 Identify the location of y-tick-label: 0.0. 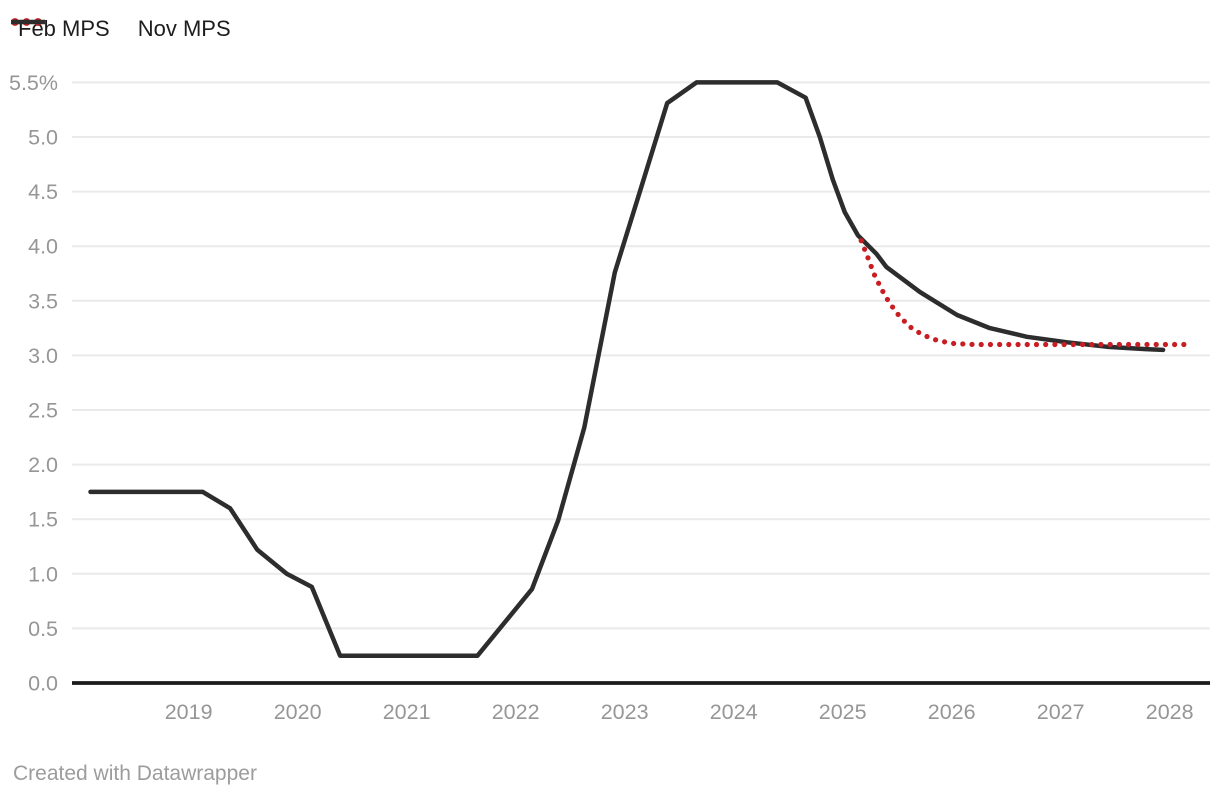
(43, 684).